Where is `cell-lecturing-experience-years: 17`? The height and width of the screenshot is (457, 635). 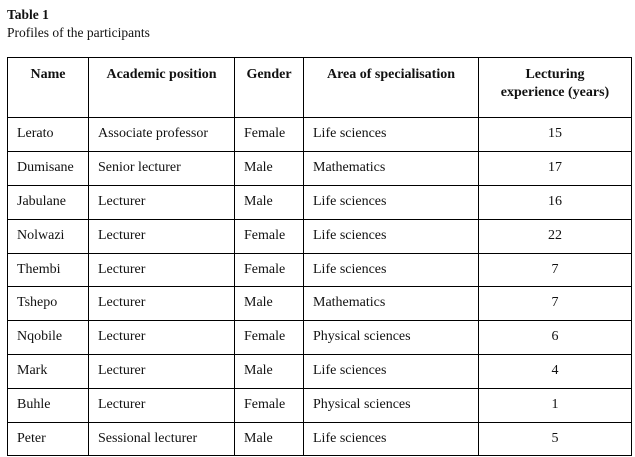
cell-lecturing-experience-years: 17 is located at coordinates (555, 168).